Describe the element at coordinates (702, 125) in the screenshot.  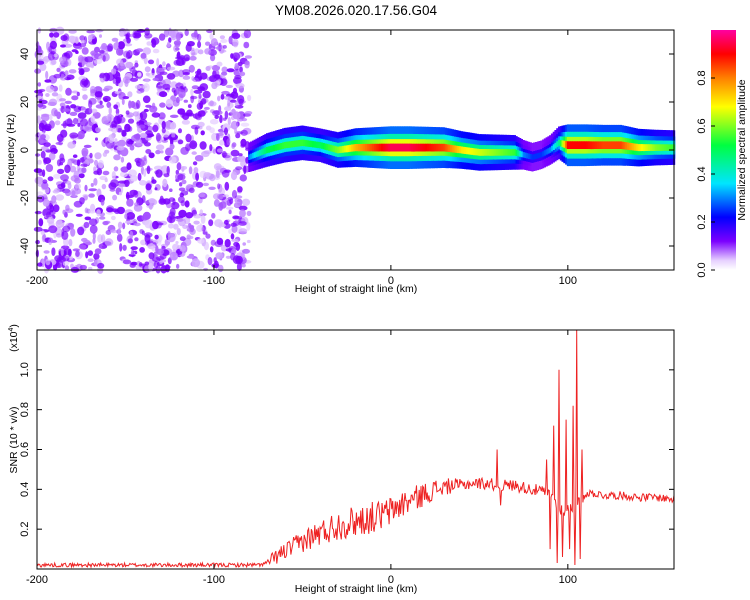
I see `colorbar-tick-label: 0.6` at that location.